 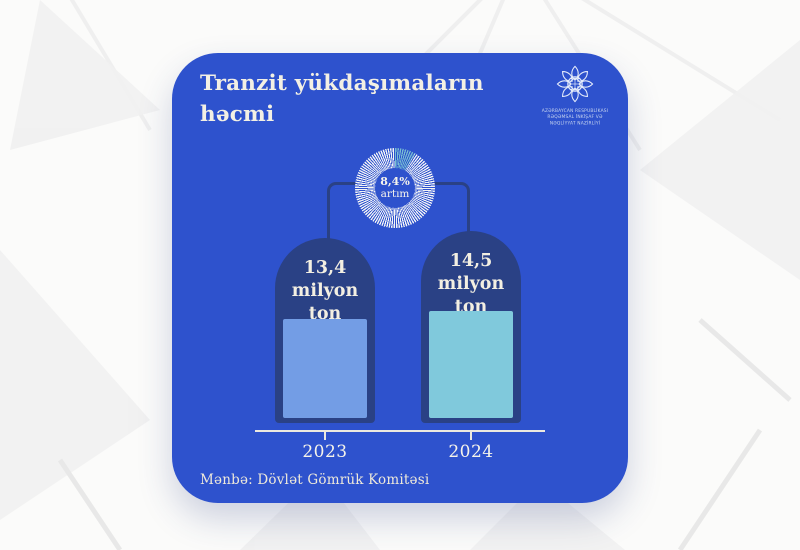 I want to click on bar-2023-value-label: 13,4 milyon ton, so click(x=325, y=282).